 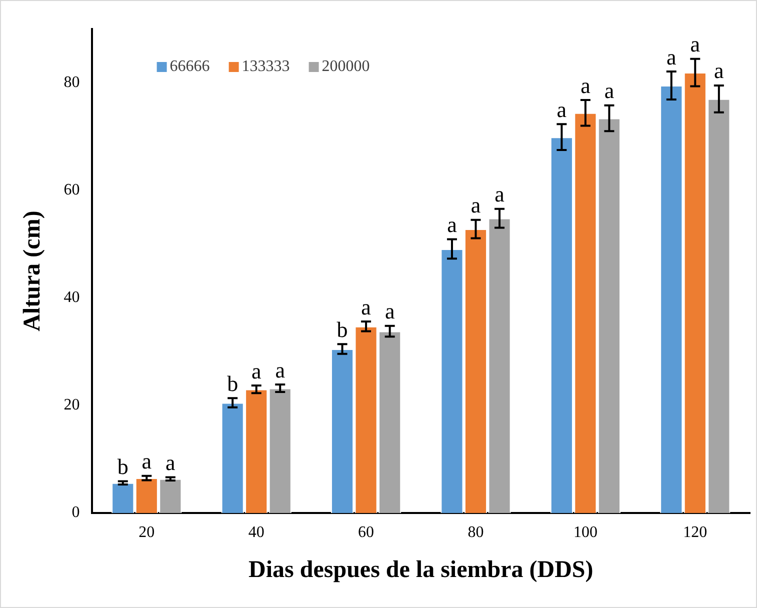 I want to click on y-tick-label: 40, so click(x=72, y=297).